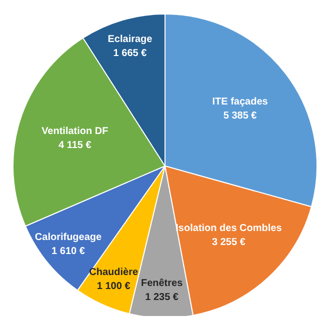  Describe the element at coordinates (113, 272) in the screenshot. I see `slice-label: Chaudière` at that location.